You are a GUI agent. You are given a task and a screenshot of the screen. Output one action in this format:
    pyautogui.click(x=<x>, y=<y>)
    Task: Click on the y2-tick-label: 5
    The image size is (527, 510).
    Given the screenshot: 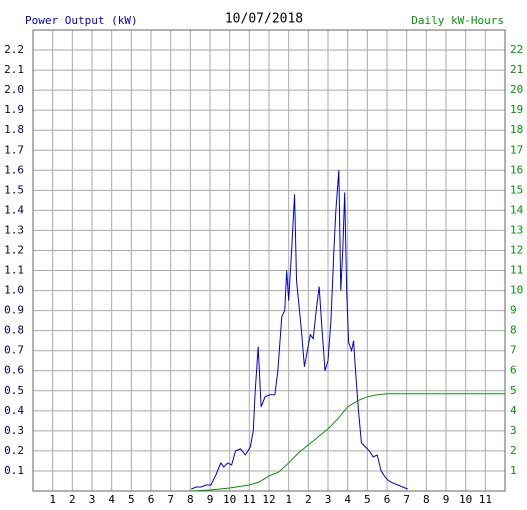 What is the action you would take?
    pyautogui.click(x=513, y=390)
    